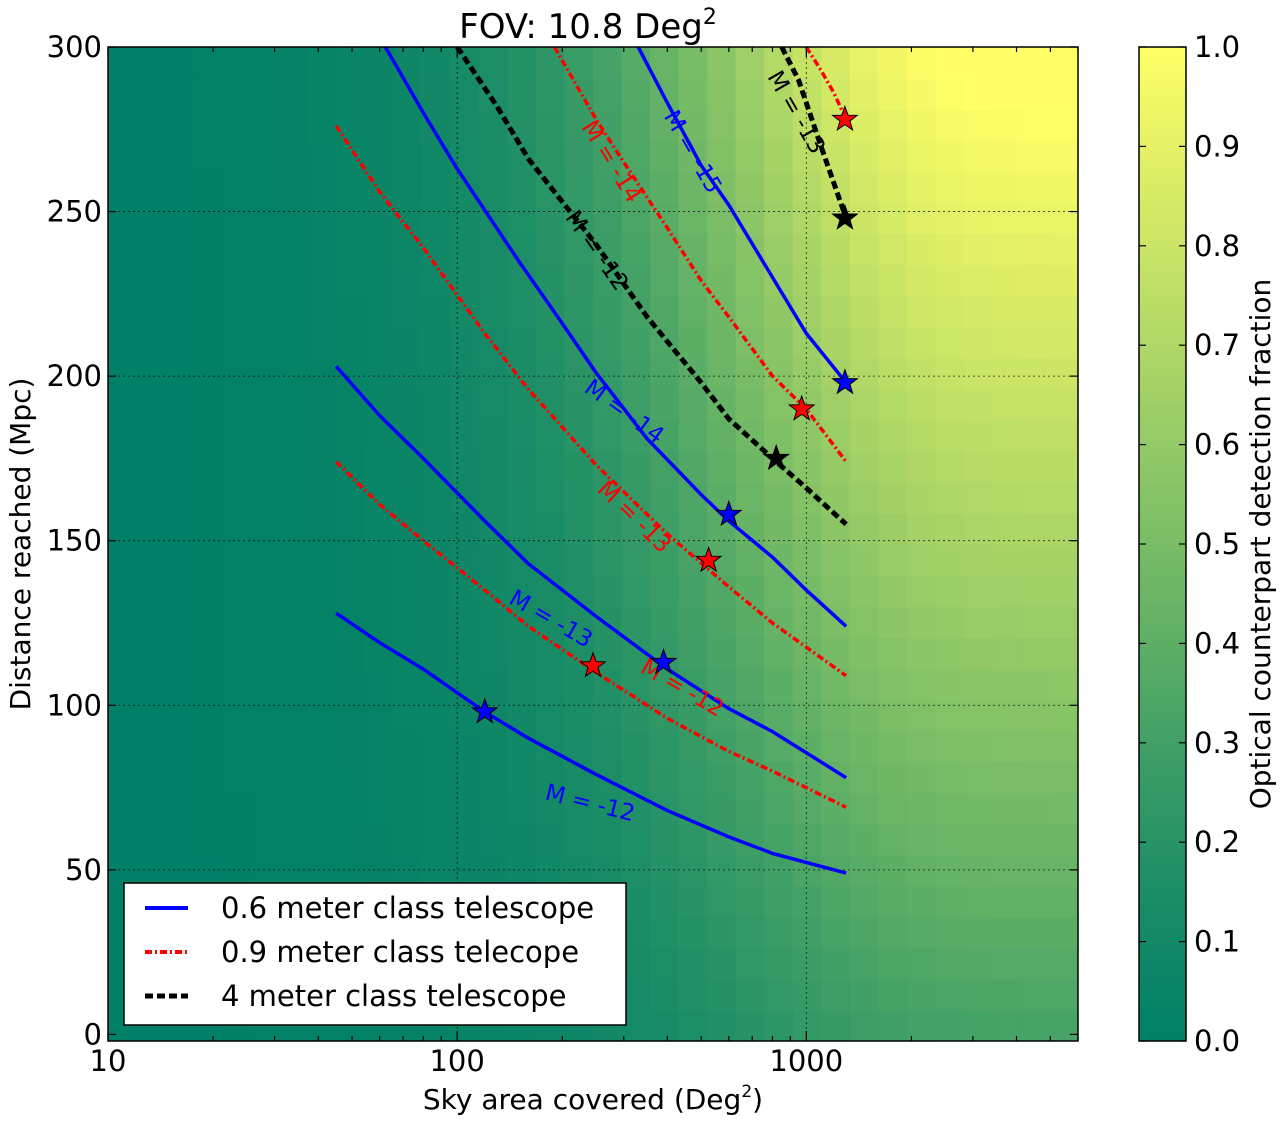  What do you see at coordinates (1217, 842) in the screenshot?
I see `colorbar-tick-label: 0.2` at bounding box center [1217, 842].